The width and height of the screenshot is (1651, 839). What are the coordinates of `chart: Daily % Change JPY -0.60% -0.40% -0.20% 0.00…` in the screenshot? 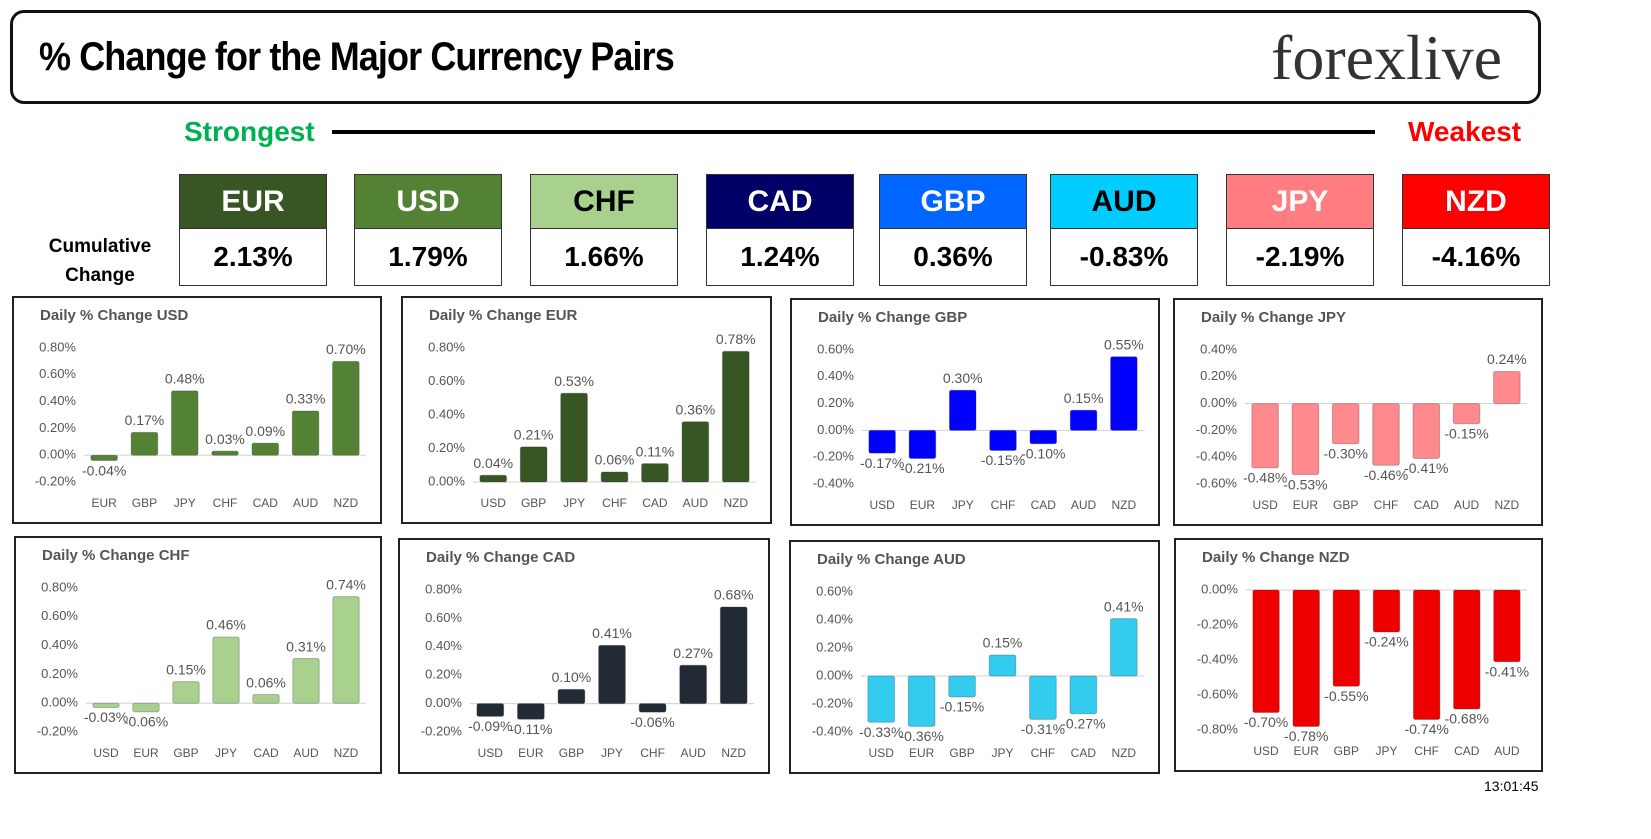 It's located at (1361, 410).